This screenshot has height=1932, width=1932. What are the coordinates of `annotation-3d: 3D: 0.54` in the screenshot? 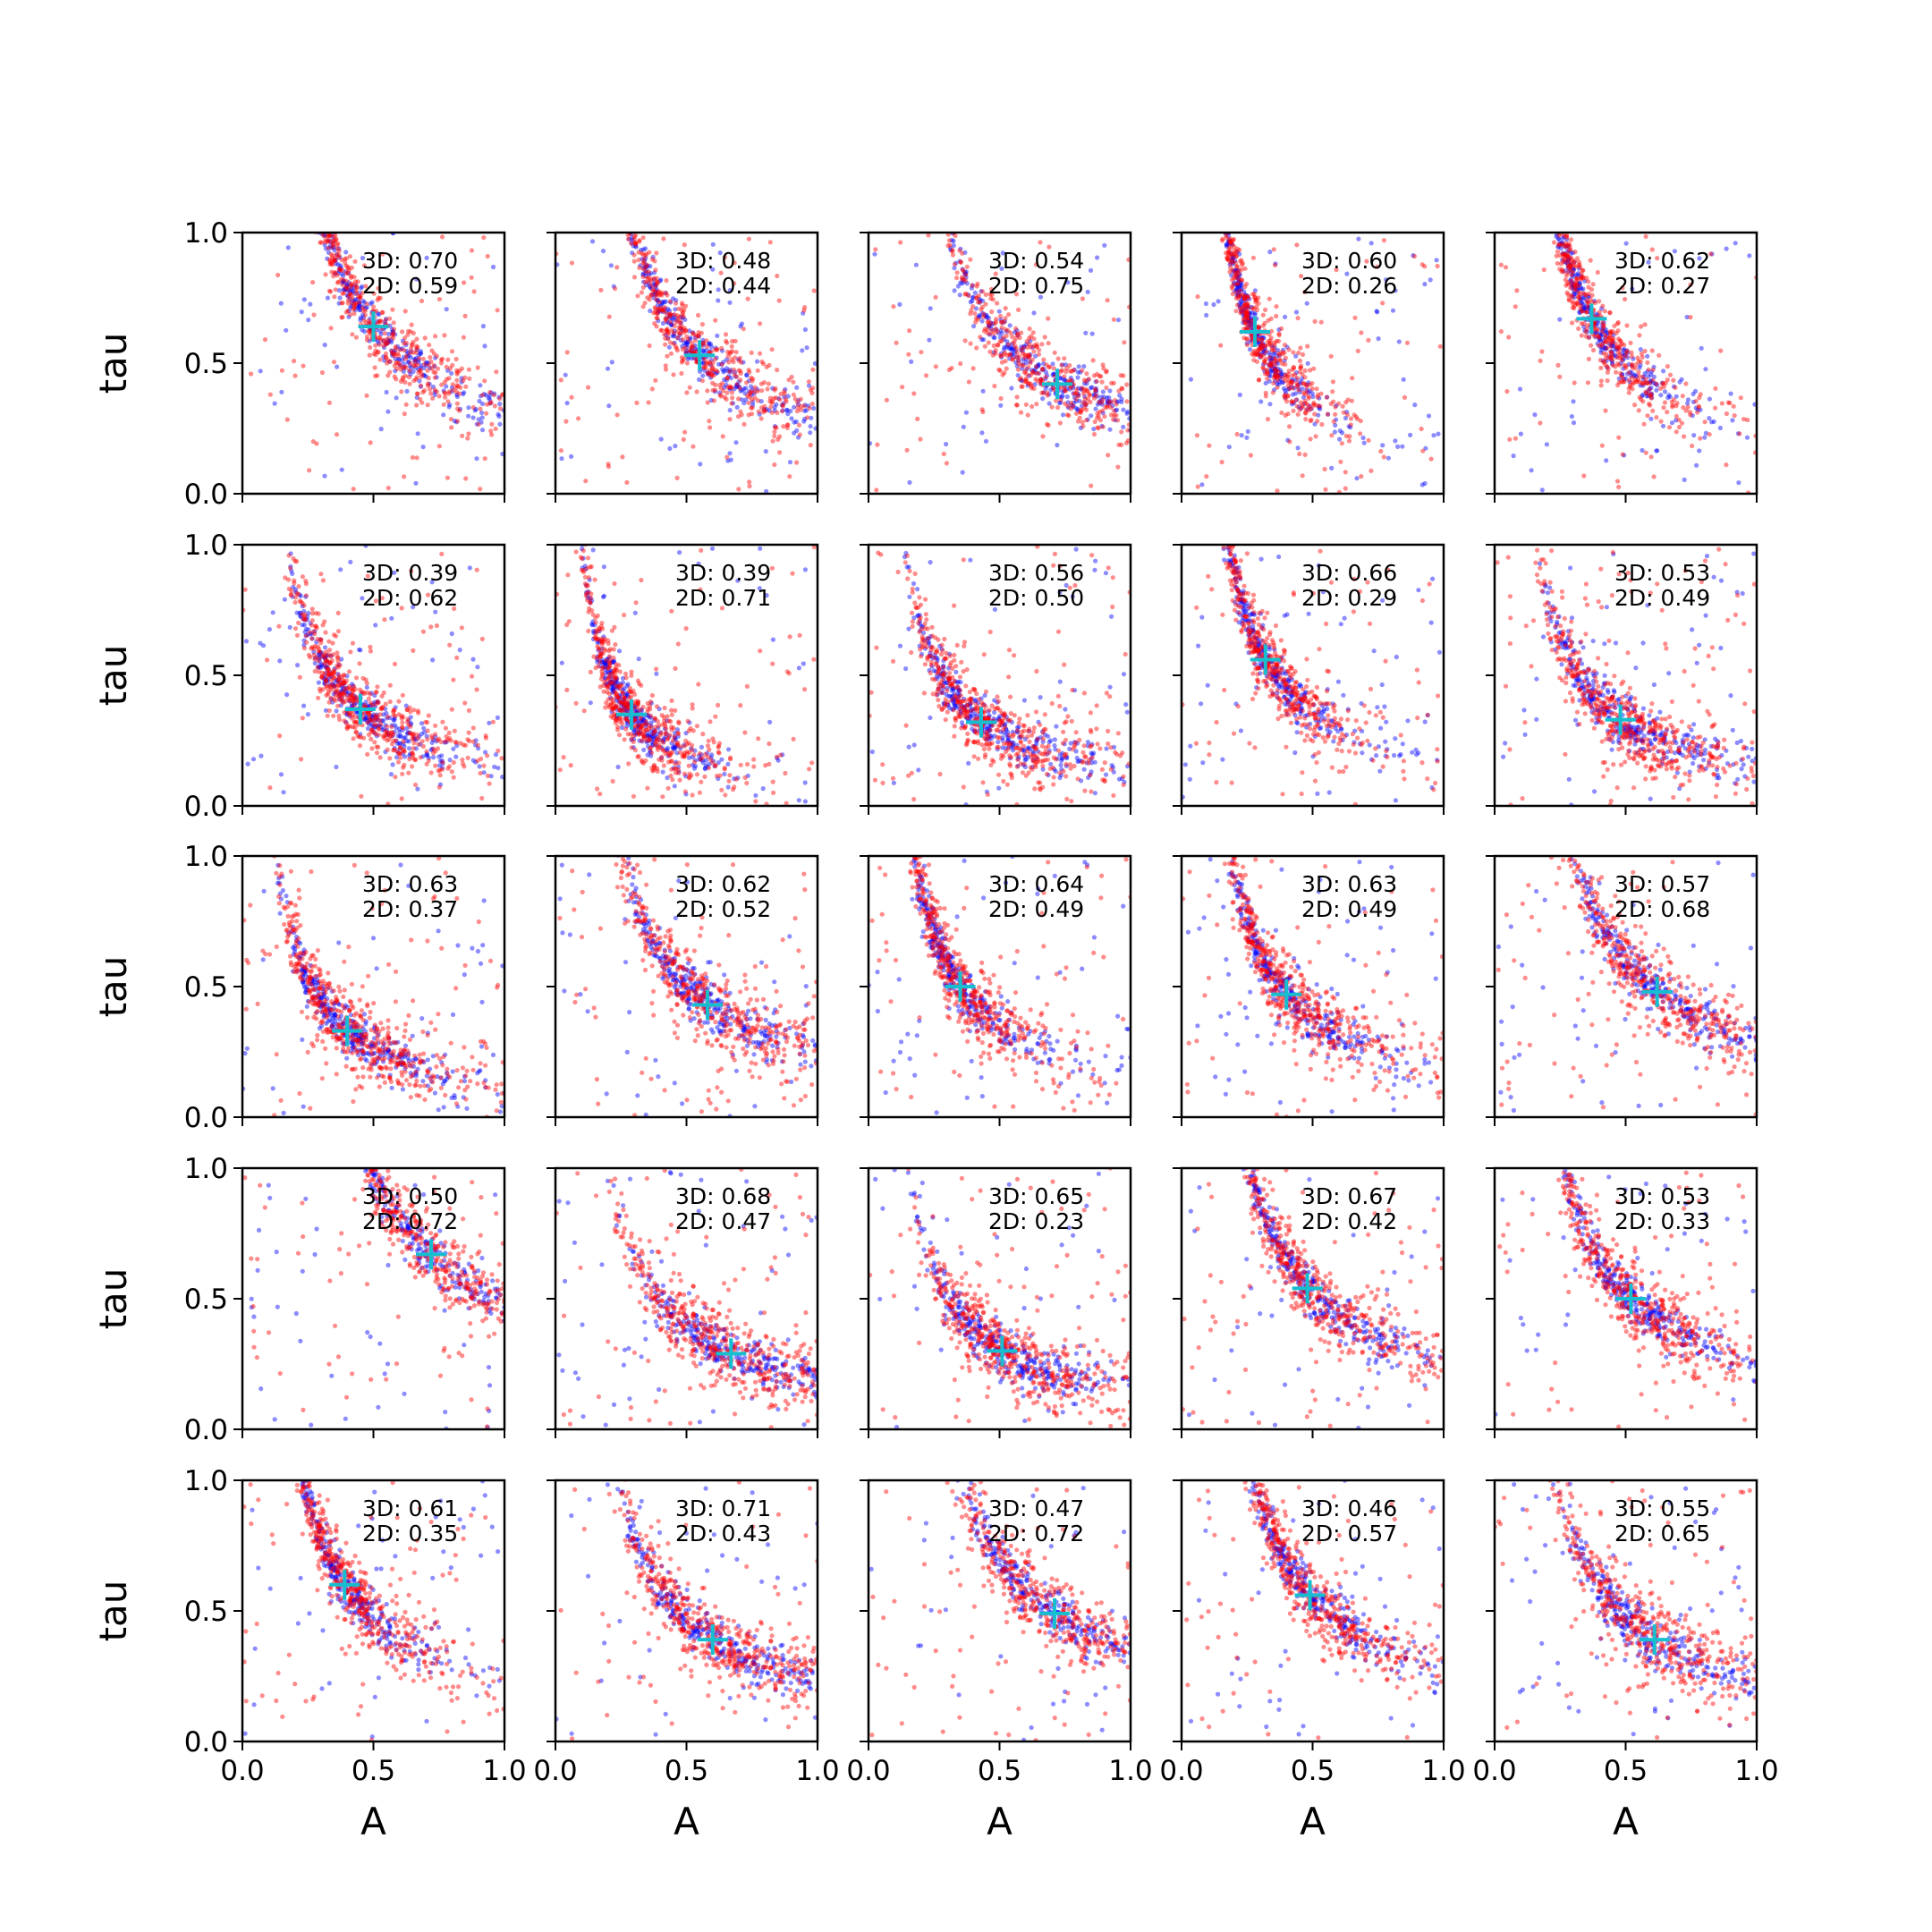 It's located at (1036, 261).